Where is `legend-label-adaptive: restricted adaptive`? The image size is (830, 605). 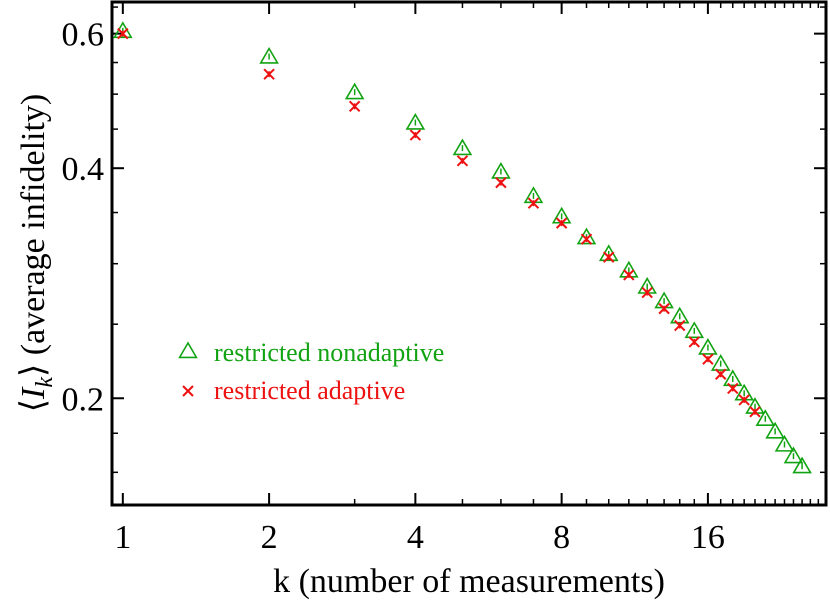 legend-label-adaptive: restricted adaptive is located at coordinates (309, 390).